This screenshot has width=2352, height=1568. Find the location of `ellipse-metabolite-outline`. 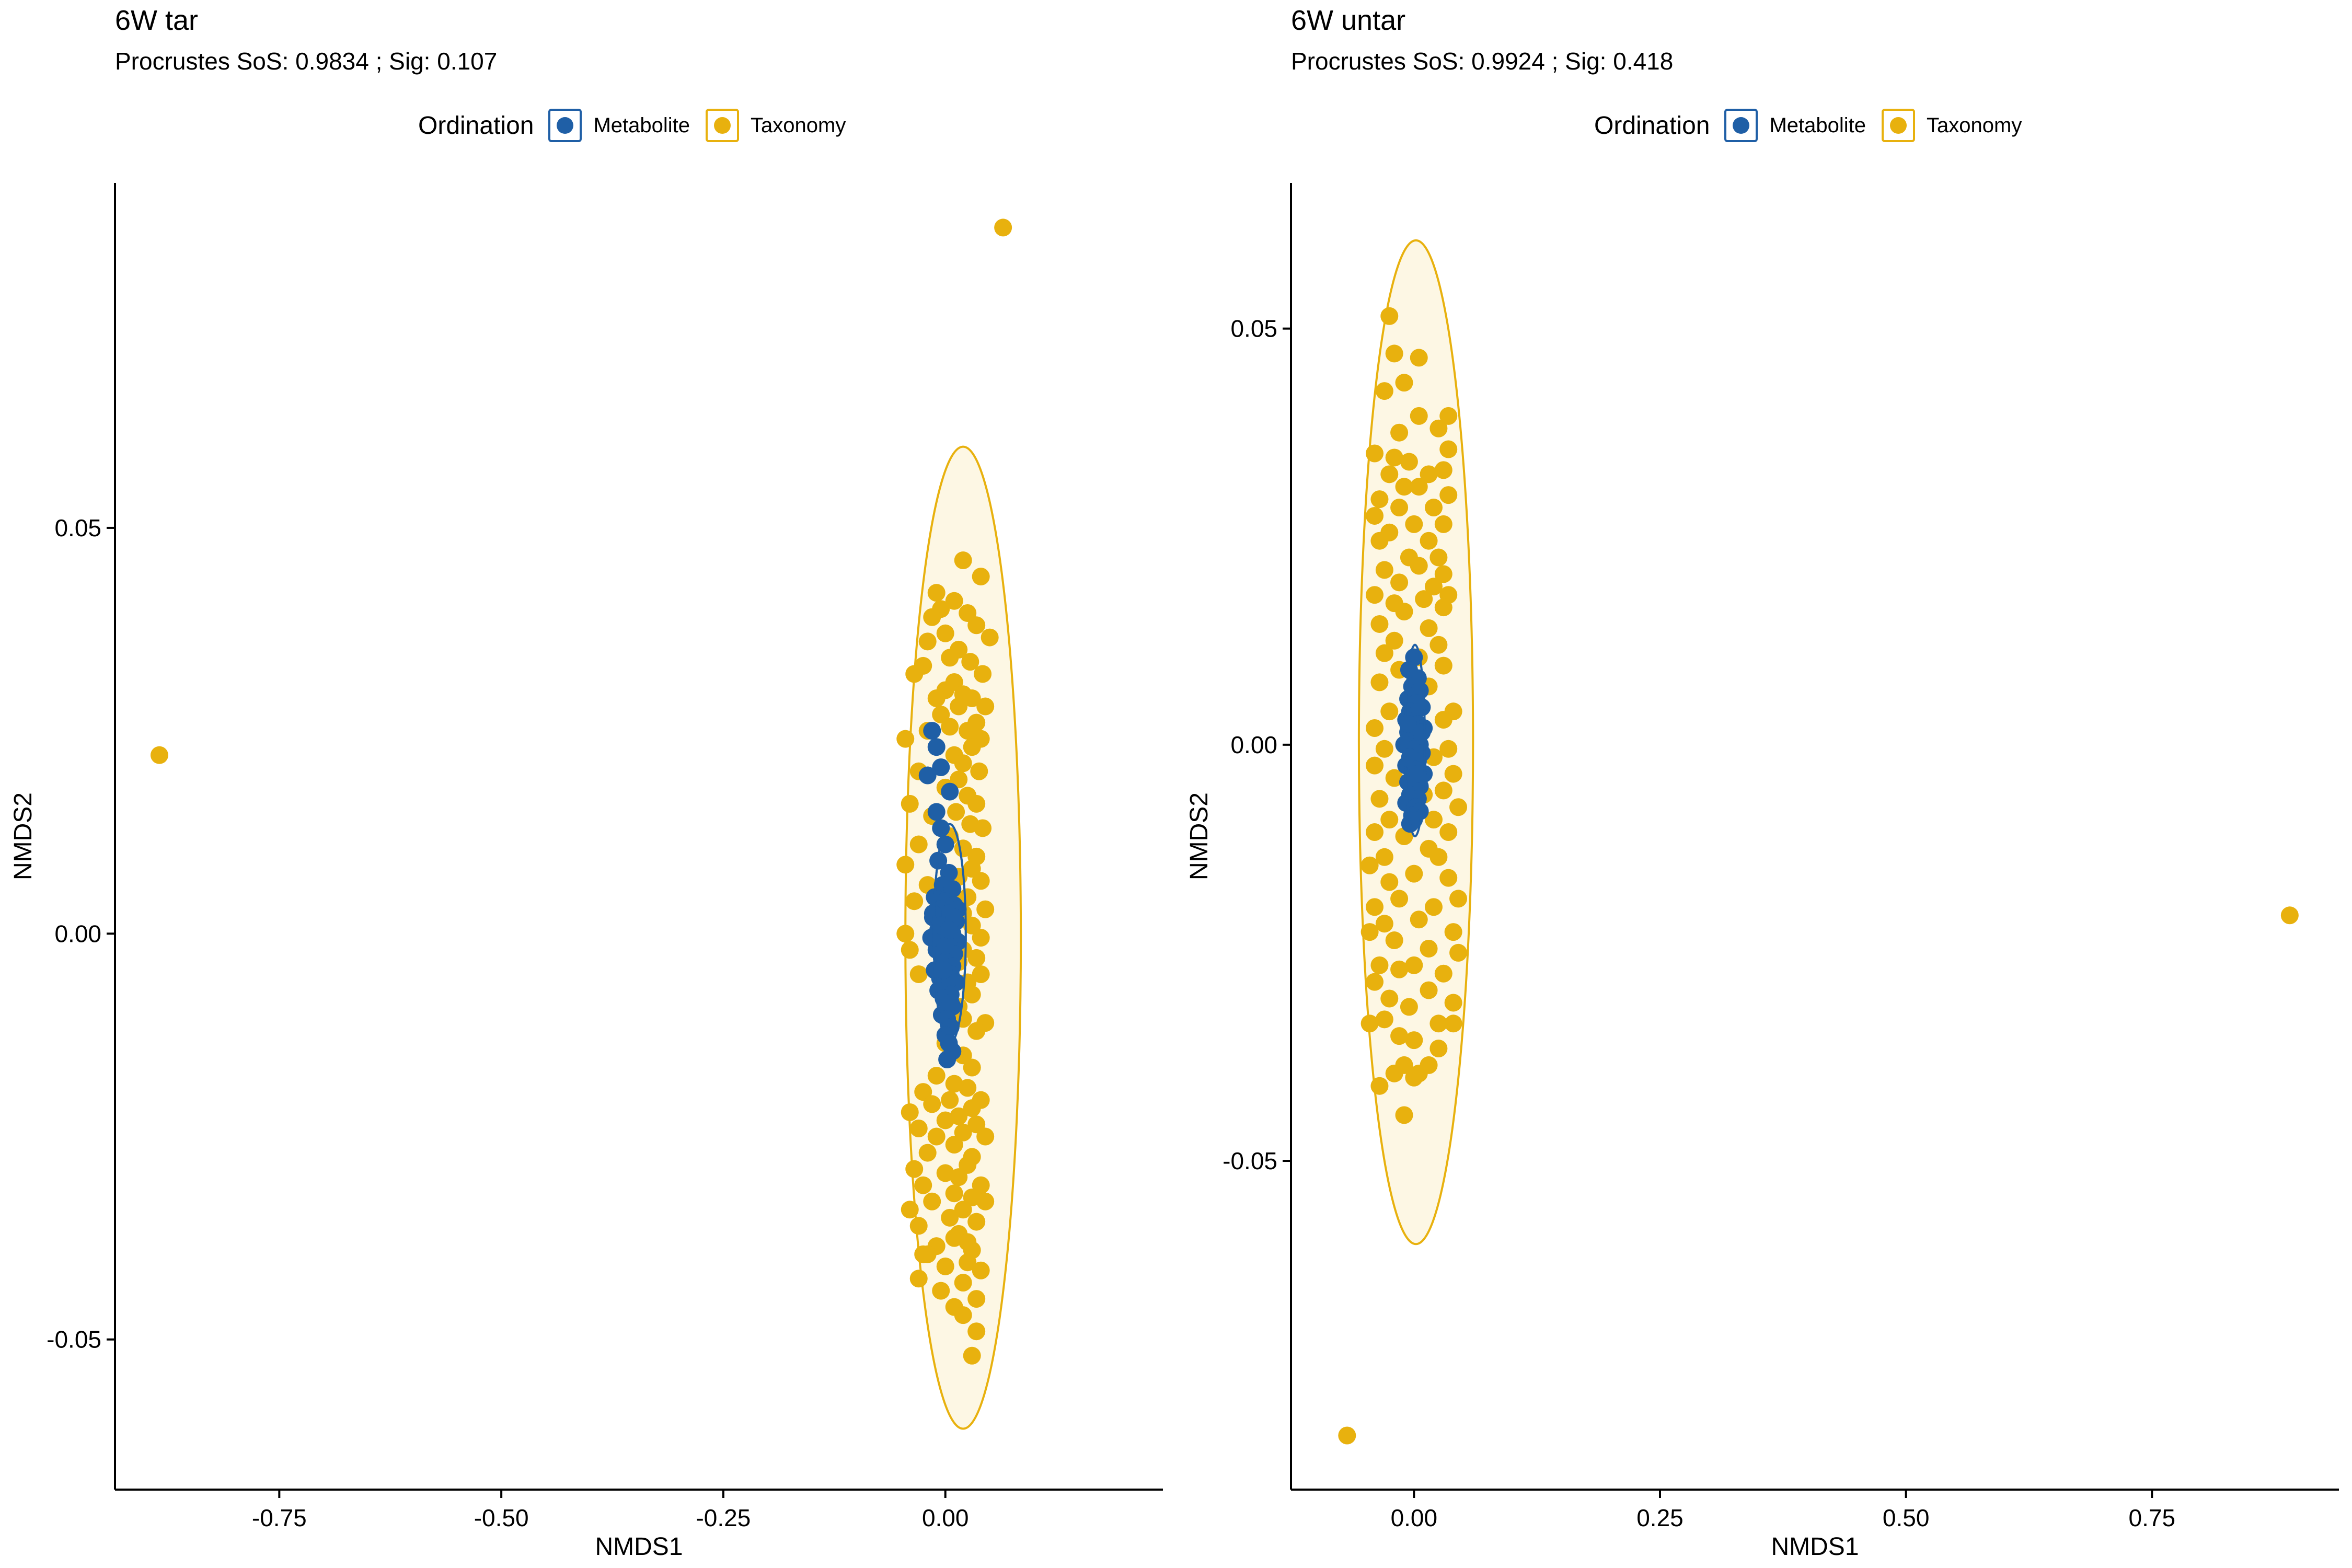

ellipse-metabolite-outline is located at coordinates (949, 933).